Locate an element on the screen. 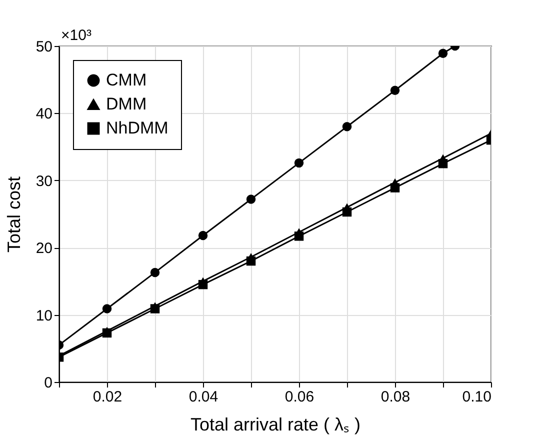 This screenshot has height=445, width=536. legend-label: CMM is located at coordinates (126, 80).